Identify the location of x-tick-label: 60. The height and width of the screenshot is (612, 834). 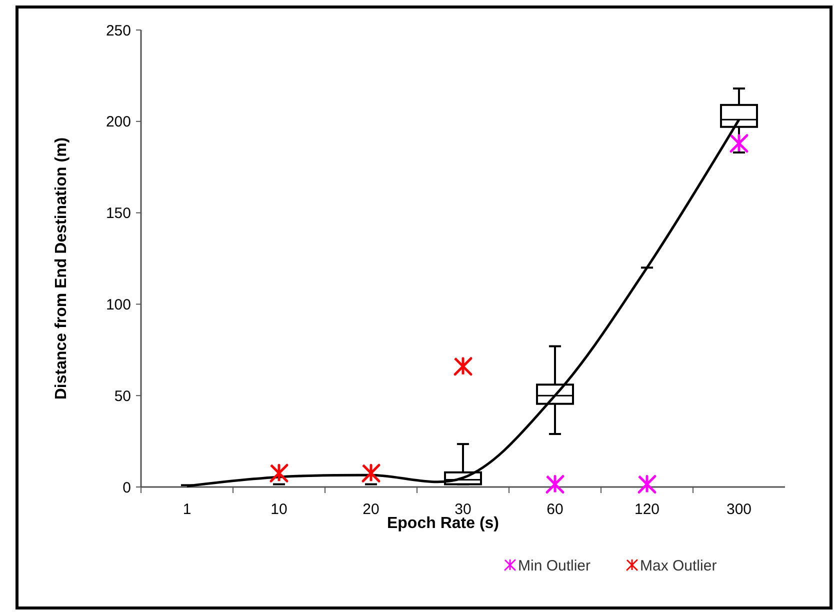
(555, 509).